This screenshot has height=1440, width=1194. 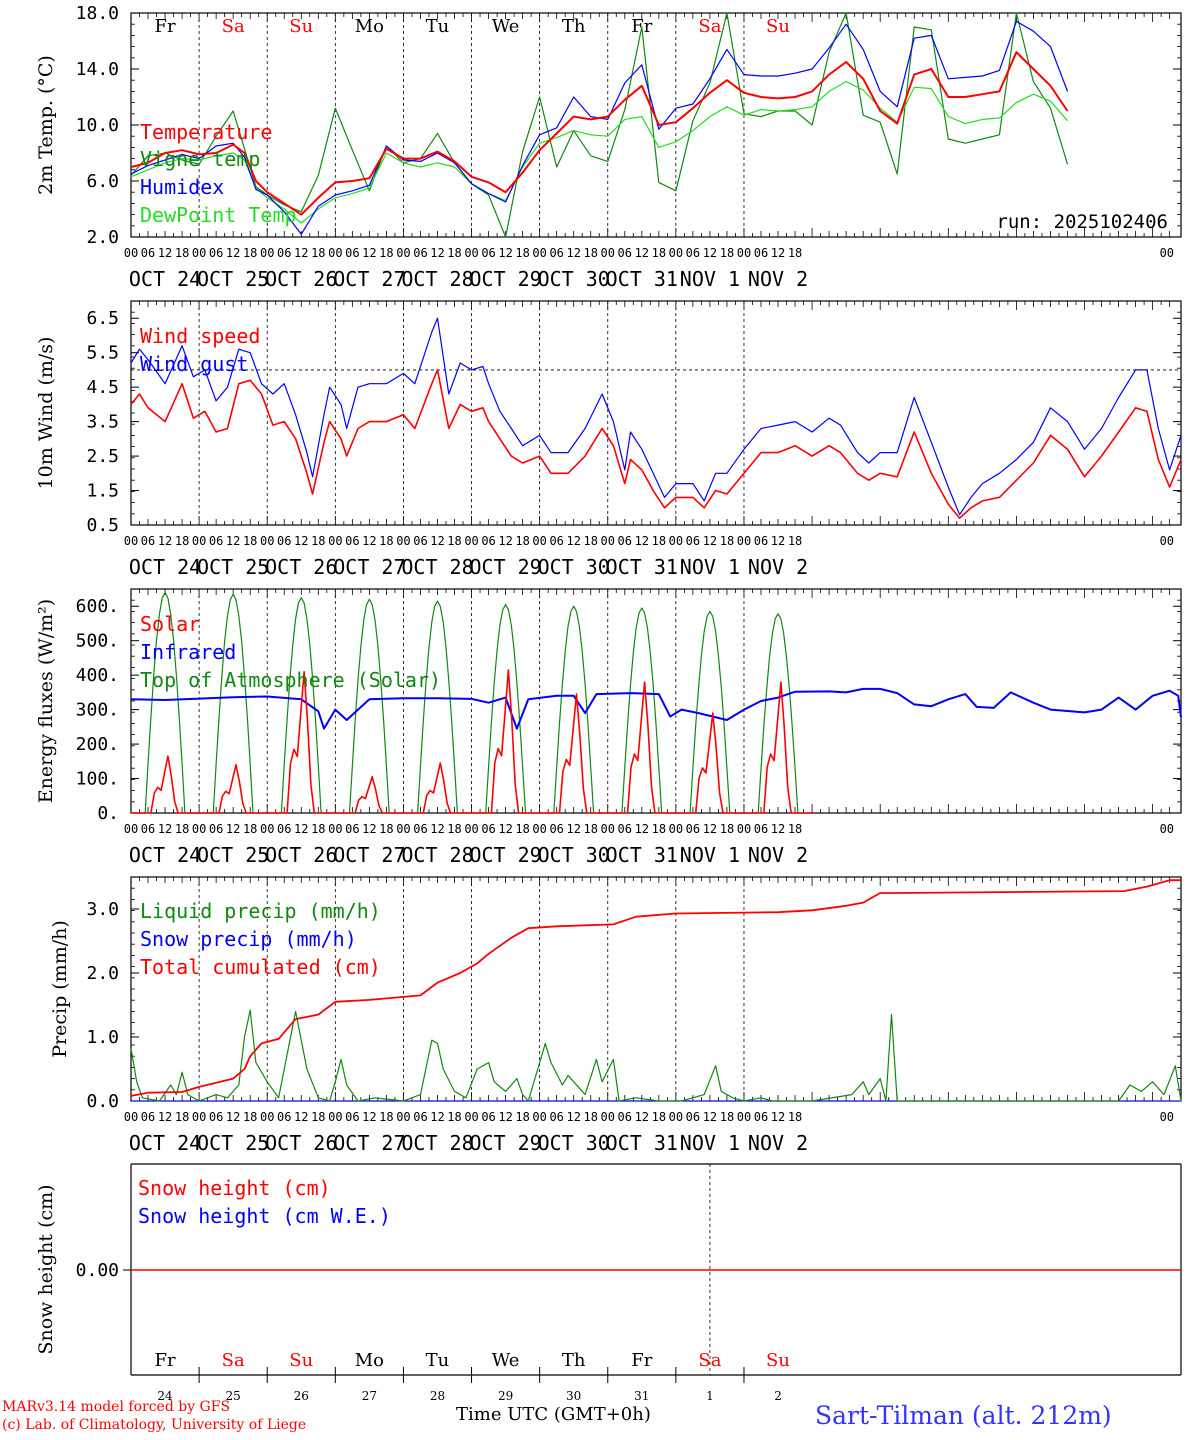 What do you see at coordinates (102, 973) in the screenshot?
I see `y-tick-label: 2.0` at bounding box center [102, 973].